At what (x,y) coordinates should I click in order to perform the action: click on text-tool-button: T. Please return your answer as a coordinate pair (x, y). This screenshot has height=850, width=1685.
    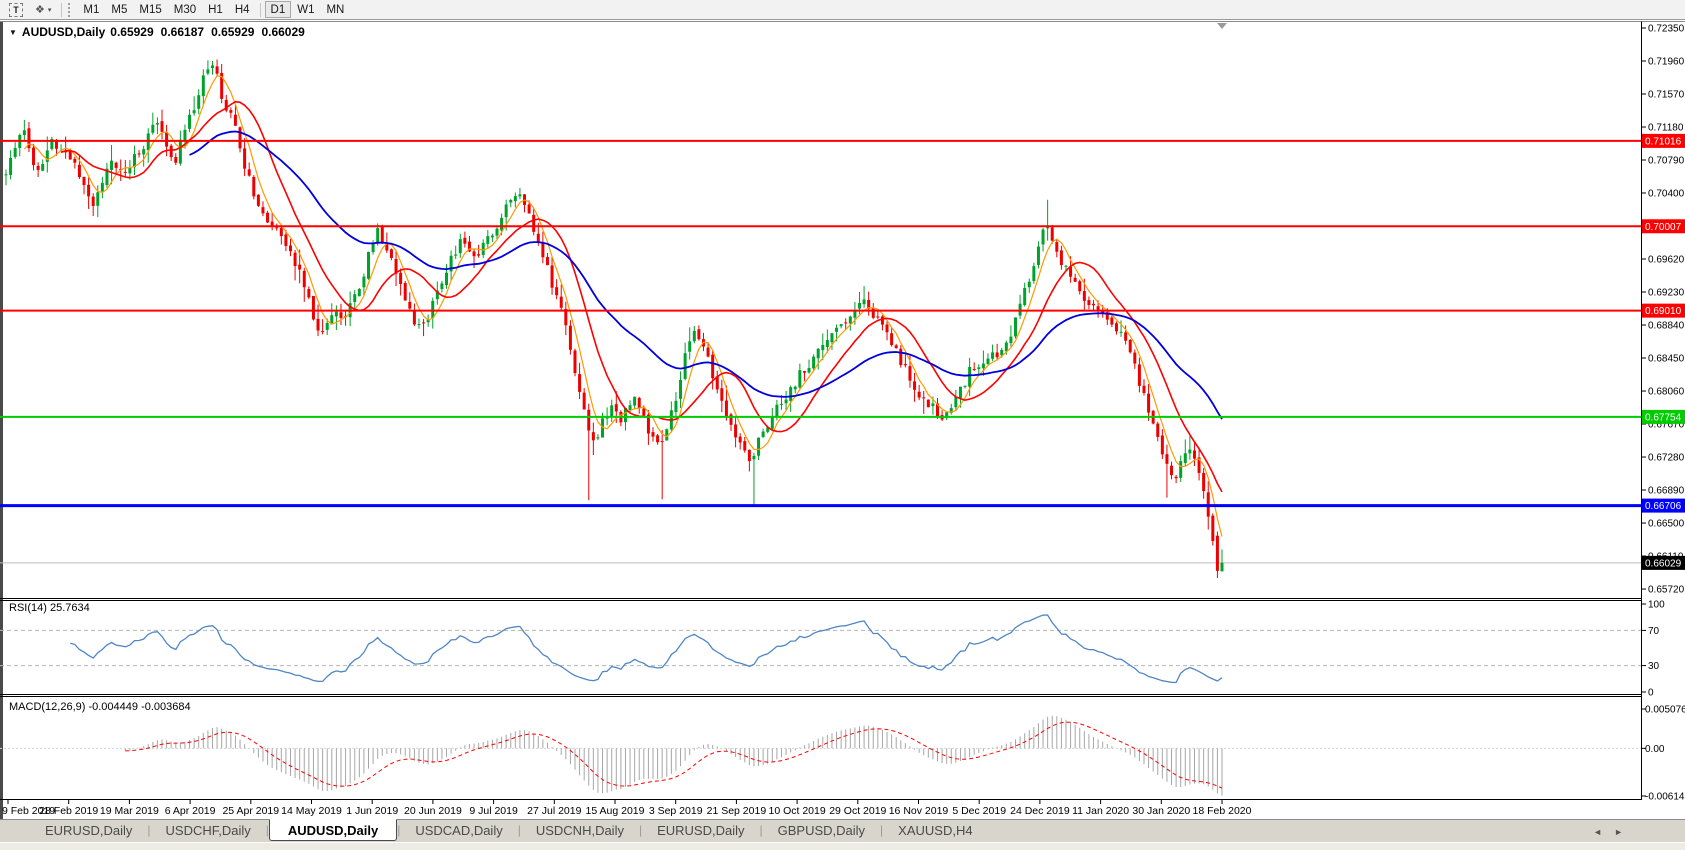
    Looking at the image, I should click on (16, 9).